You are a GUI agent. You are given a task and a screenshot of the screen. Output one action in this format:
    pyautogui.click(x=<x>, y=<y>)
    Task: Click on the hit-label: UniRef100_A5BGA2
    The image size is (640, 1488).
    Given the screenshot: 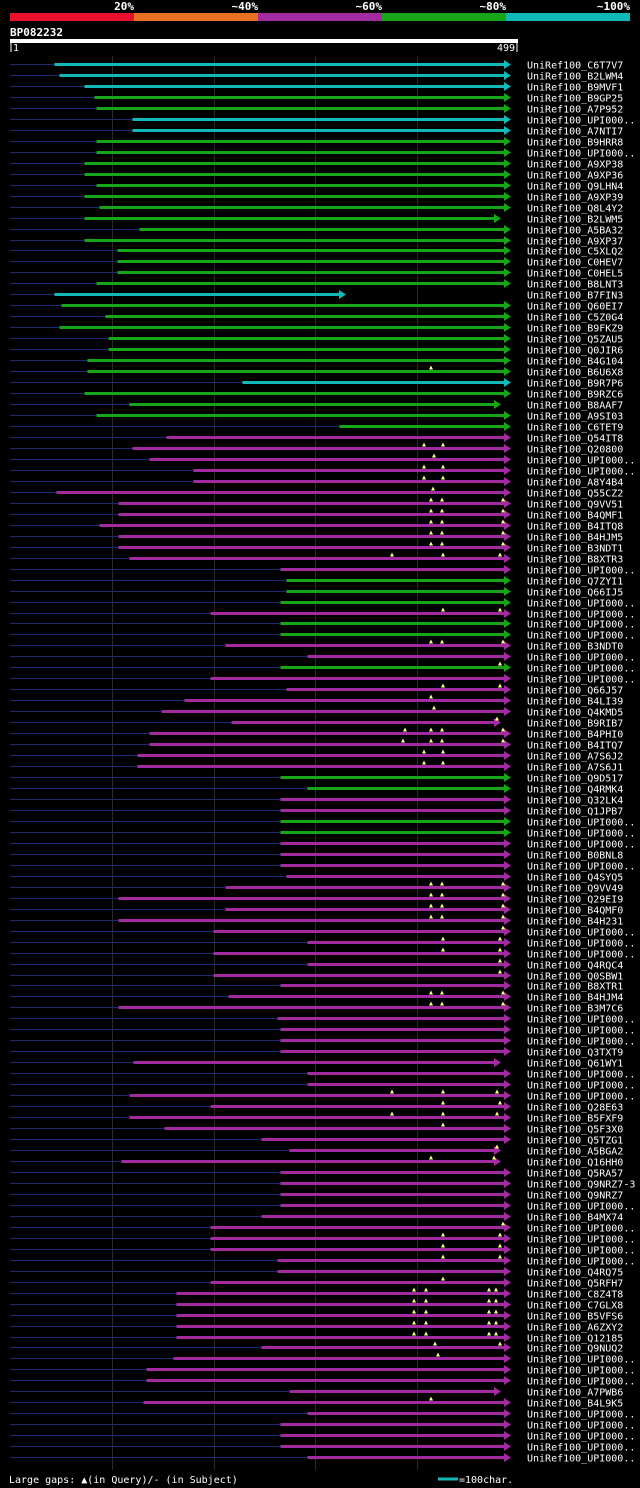 What is the action you would take?
    pyautogui.click(x=575, y=1152)
    